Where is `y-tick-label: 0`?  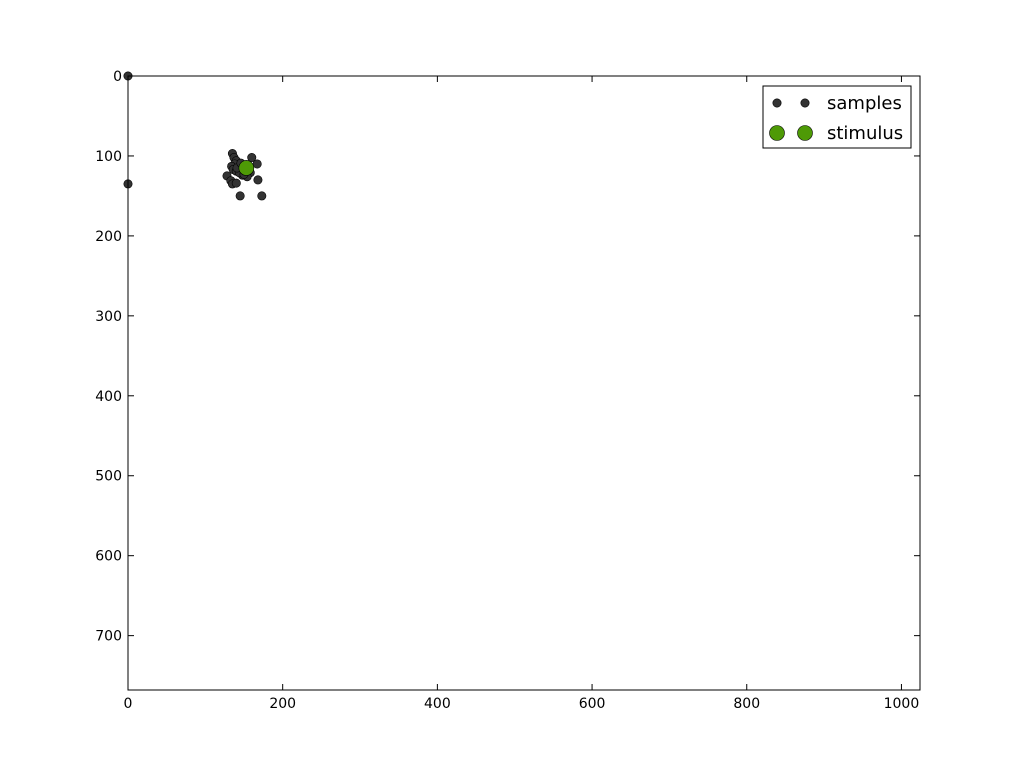
y-tick-label: 0 is located at coordinates (117, 77).